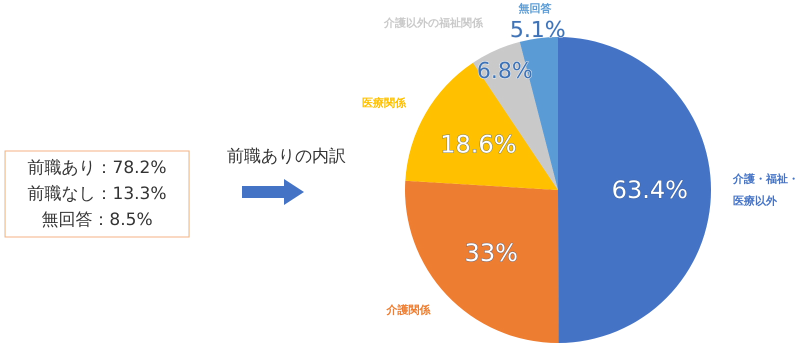 Image resolution: width=800 pixels, height=349 pixels. Describe the element at coordinates (385, 103) in the screenshot. I see `slice-label: 医療関係` at that location.